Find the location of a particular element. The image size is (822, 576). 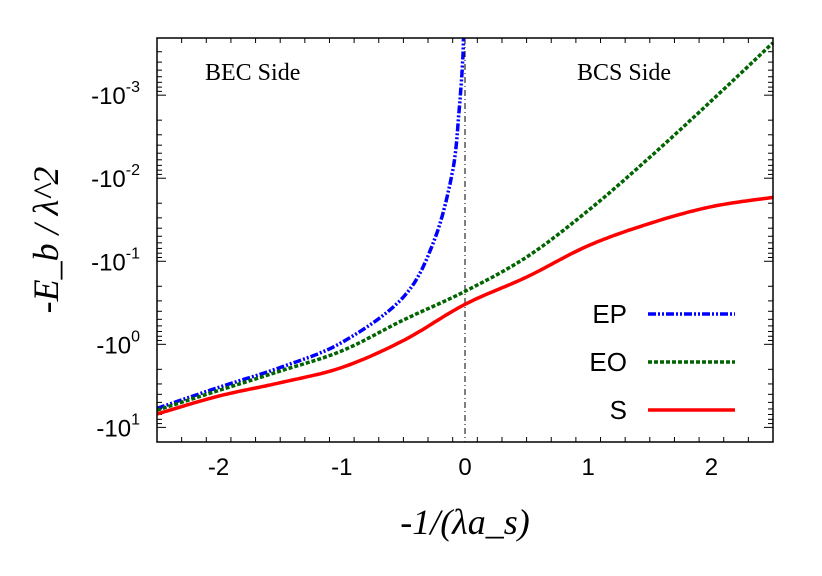

y-tick-label: -10-2 is located at coordinates (115, 177).